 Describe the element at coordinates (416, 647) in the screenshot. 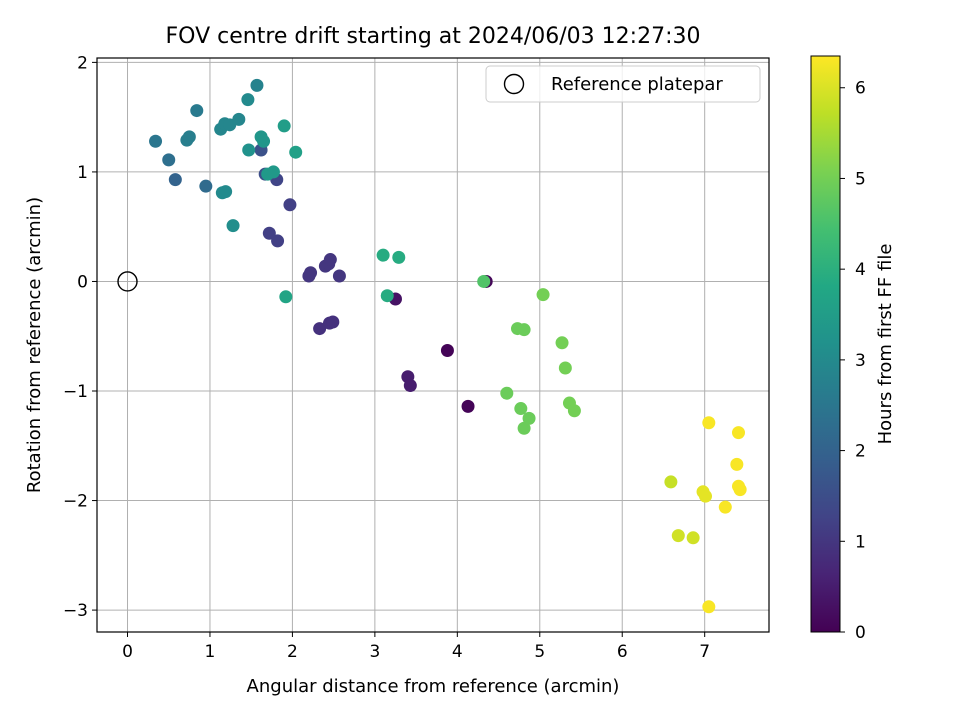

I see `x-axis-ticks: 0 1 2 3 4 5 6 7` at that location.